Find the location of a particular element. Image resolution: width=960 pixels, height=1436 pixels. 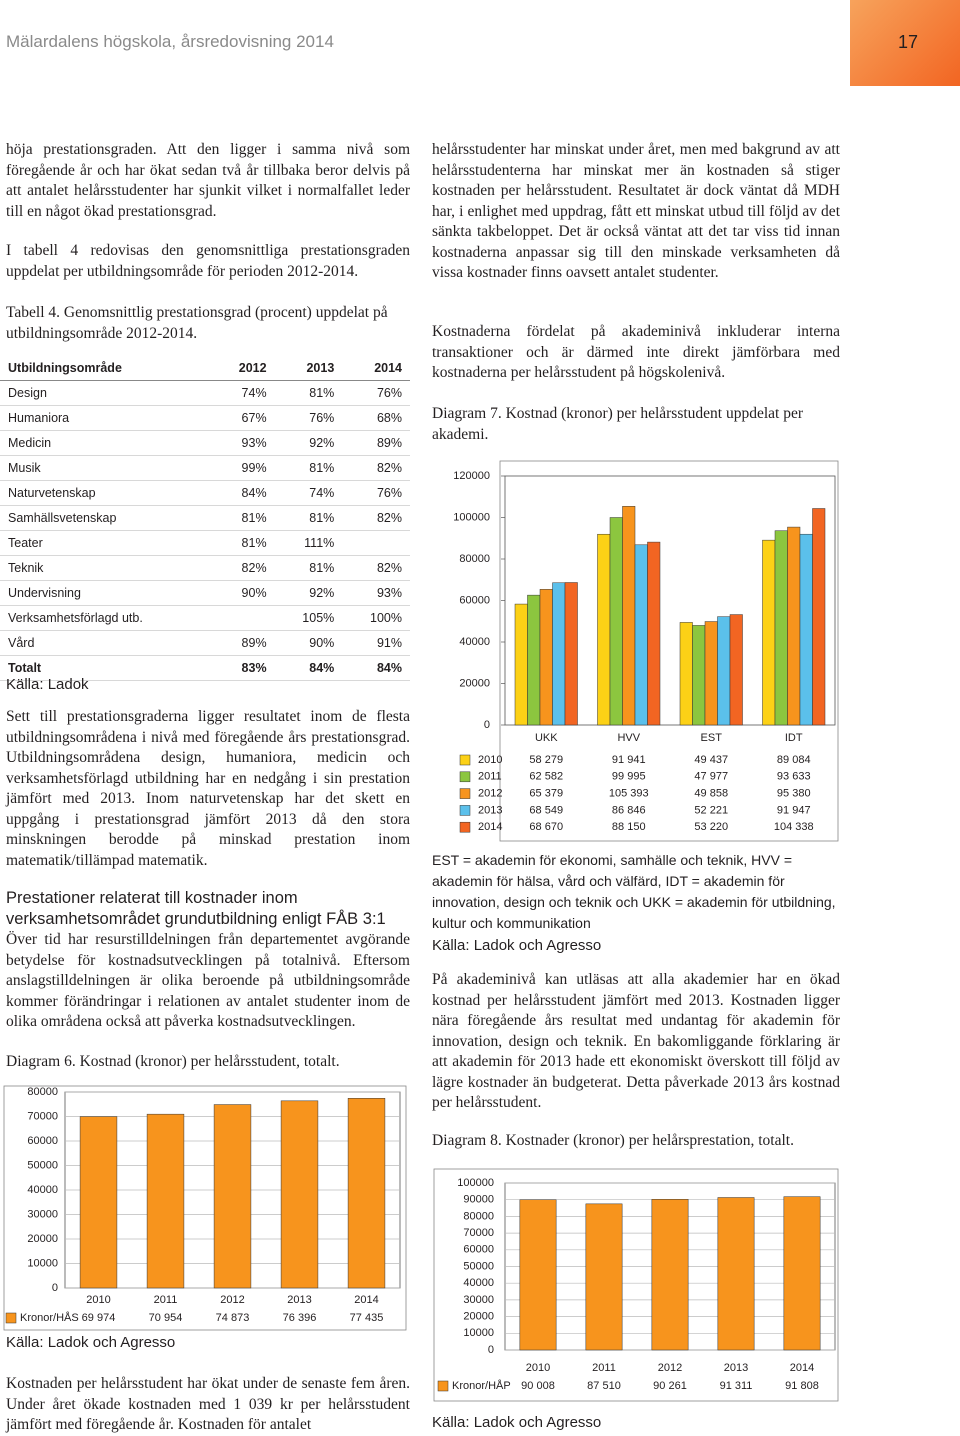

table-cell: 82% is located at coordinates (376, 518).